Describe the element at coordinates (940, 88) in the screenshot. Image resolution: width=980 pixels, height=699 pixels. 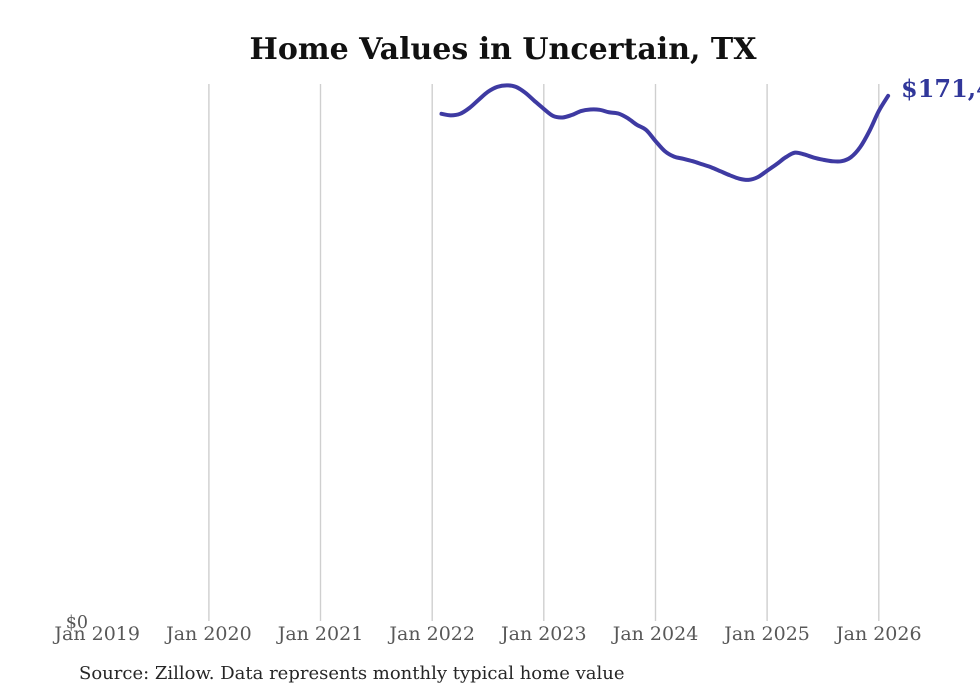
I see `latest-value-label: $171,460` at that location.